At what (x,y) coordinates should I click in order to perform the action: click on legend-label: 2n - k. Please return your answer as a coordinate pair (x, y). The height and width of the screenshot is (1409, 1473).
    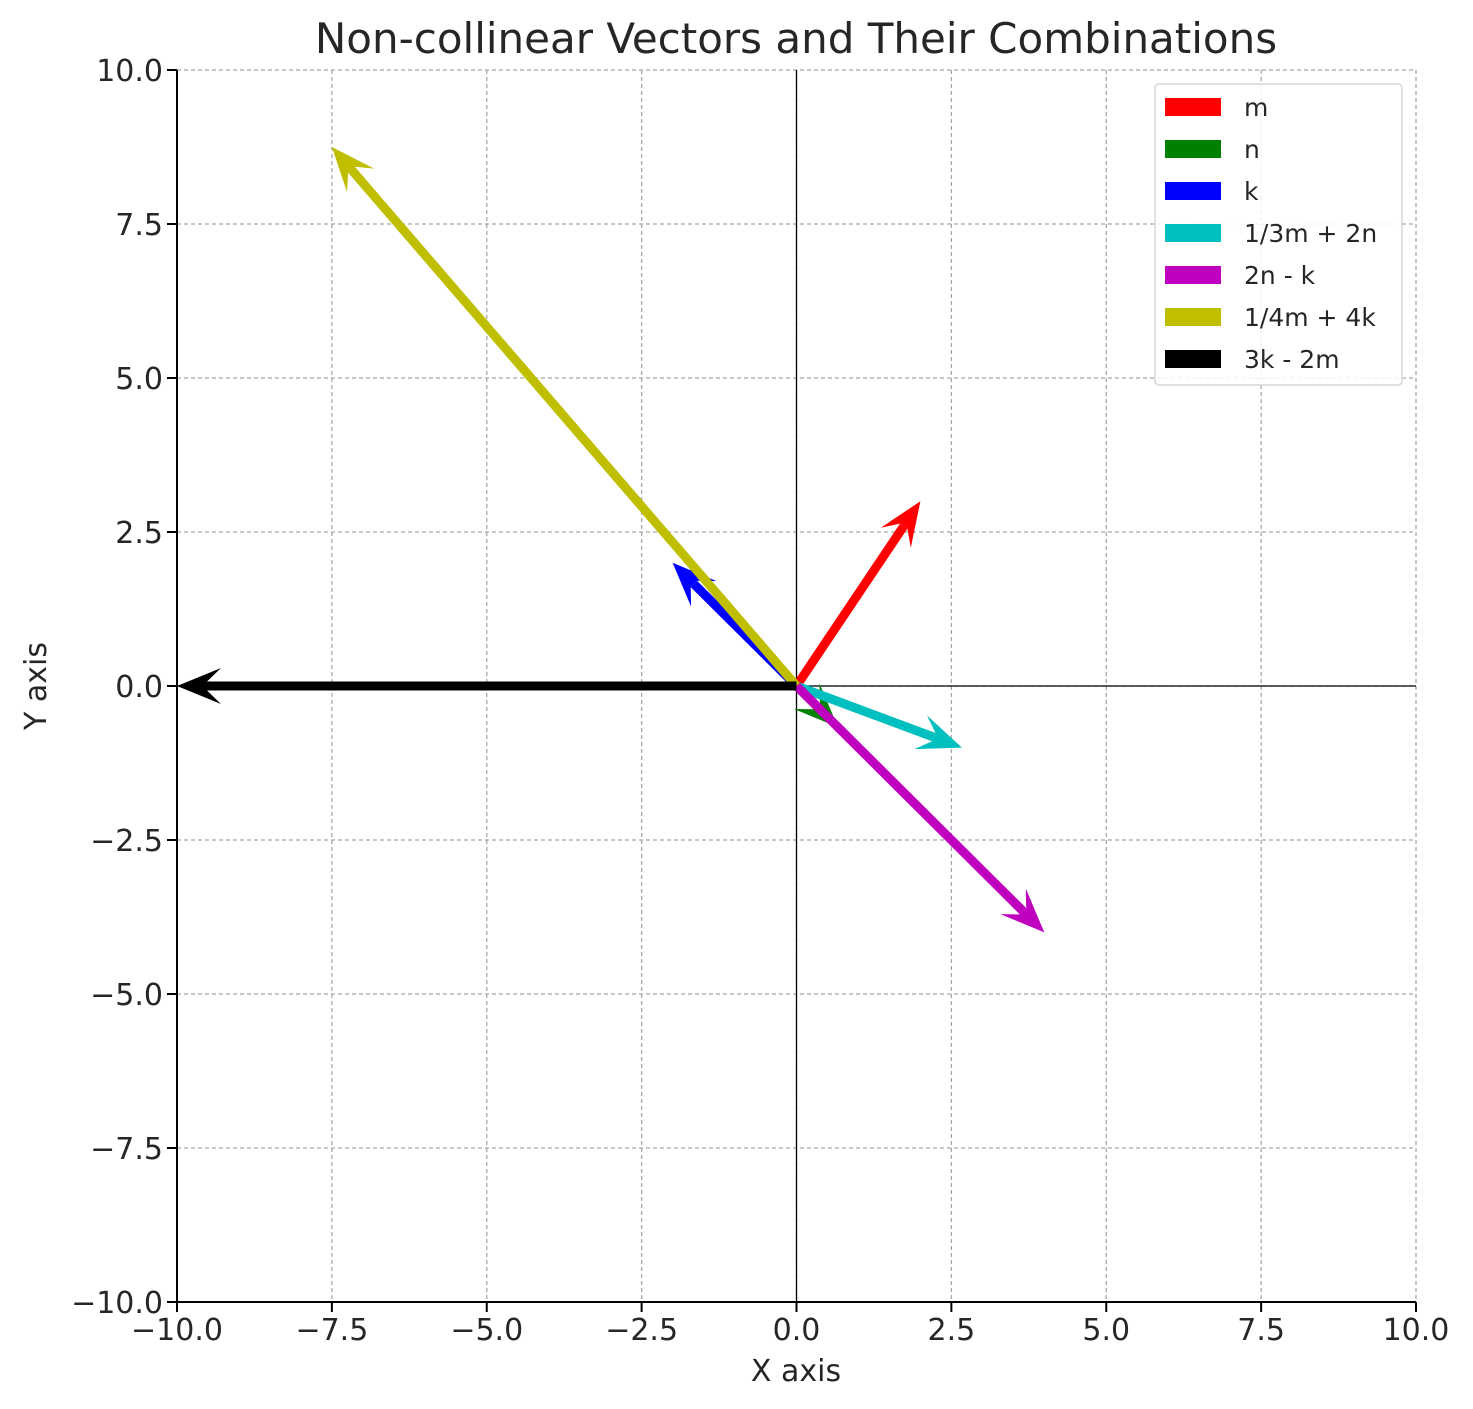
    Looking at the image, I should click on (1280, 275).